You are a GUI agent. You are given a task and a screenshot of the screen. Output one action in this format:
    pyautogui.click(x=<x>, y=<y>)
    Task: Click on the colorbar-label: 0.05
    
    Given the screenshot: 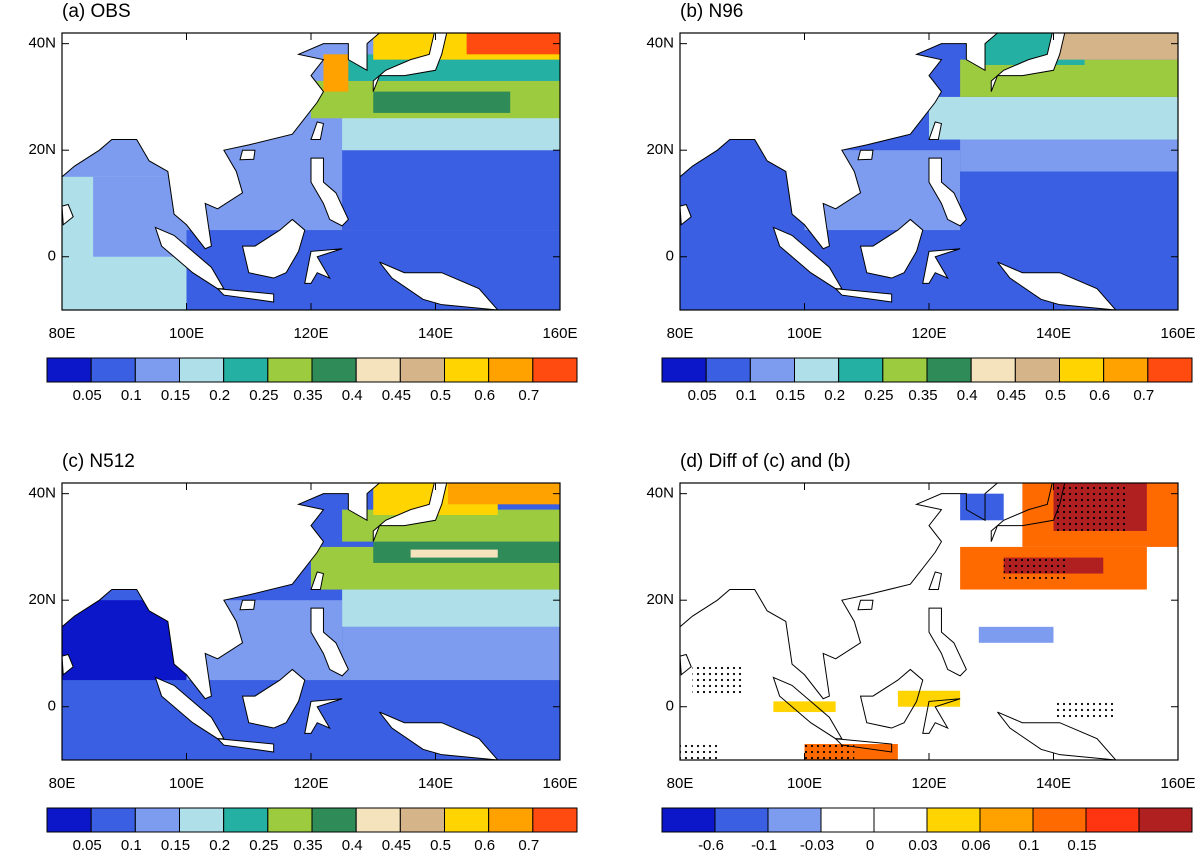 What is the action you would take?
    pyautogui.click(x=87, y=395)
    